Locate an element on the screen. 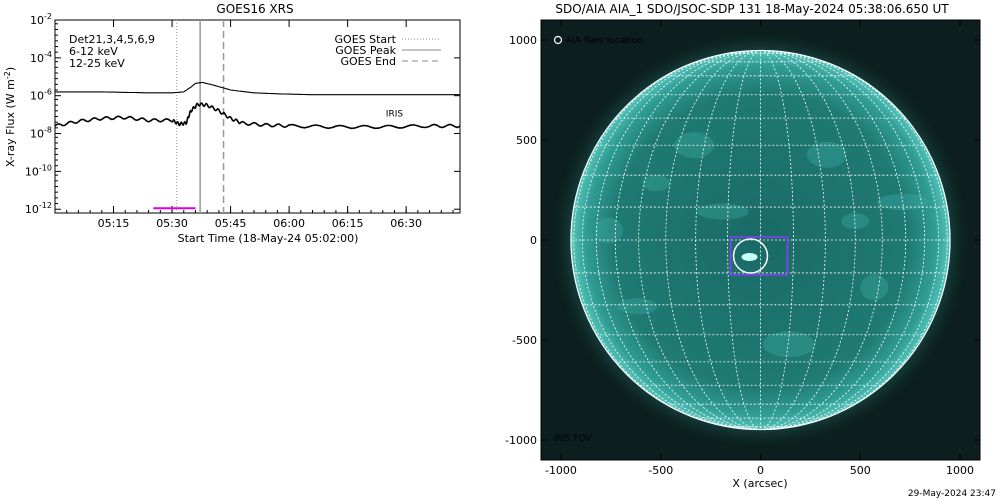 This screenshot has width=1000, height=500. y-tick-label: 1000 is located at coordinates (523, 40).